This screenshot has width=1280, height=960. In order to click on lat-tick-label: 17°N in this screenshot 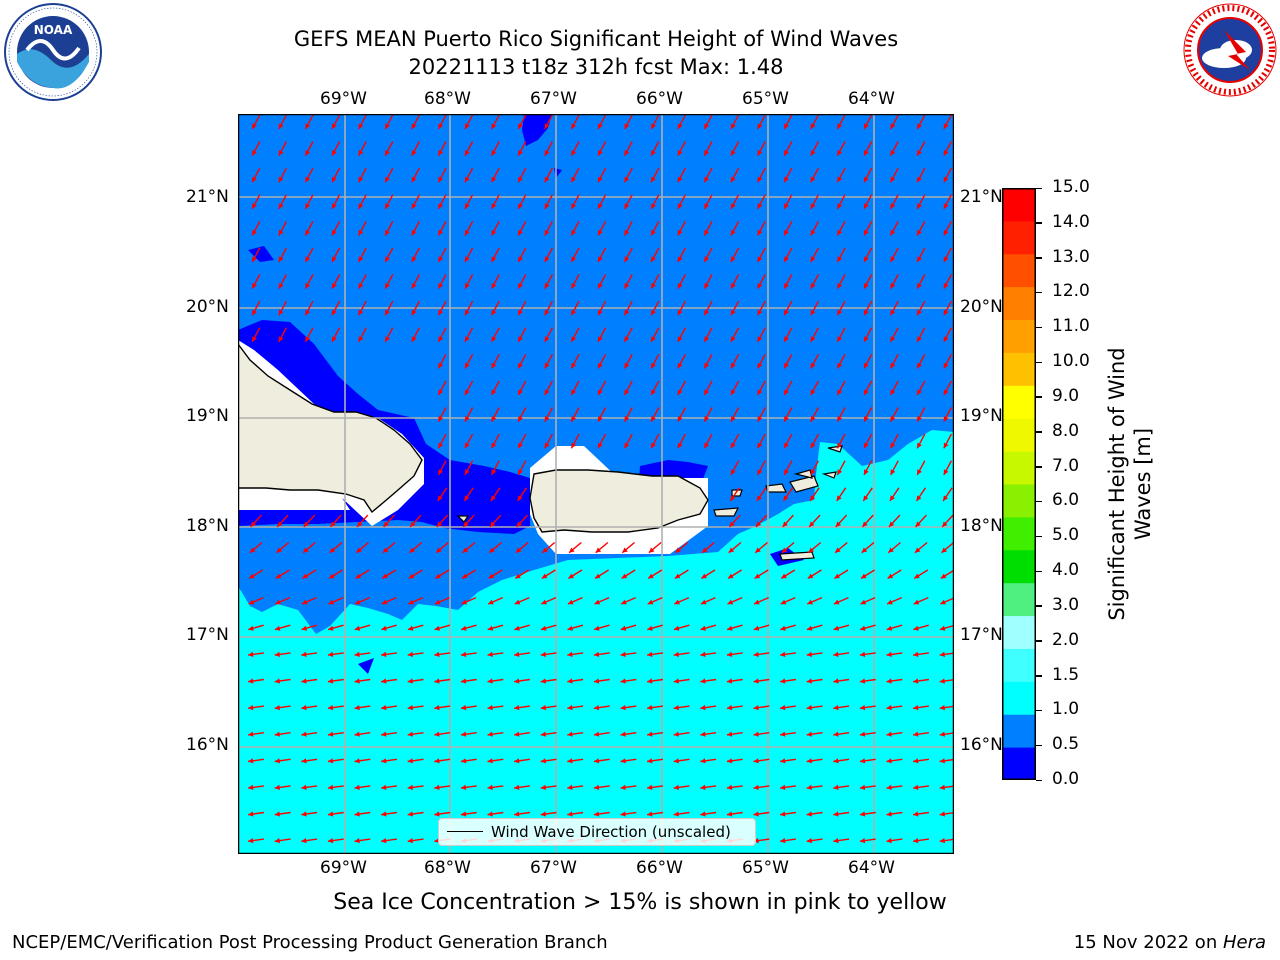, I will do `click(981, 635)`.